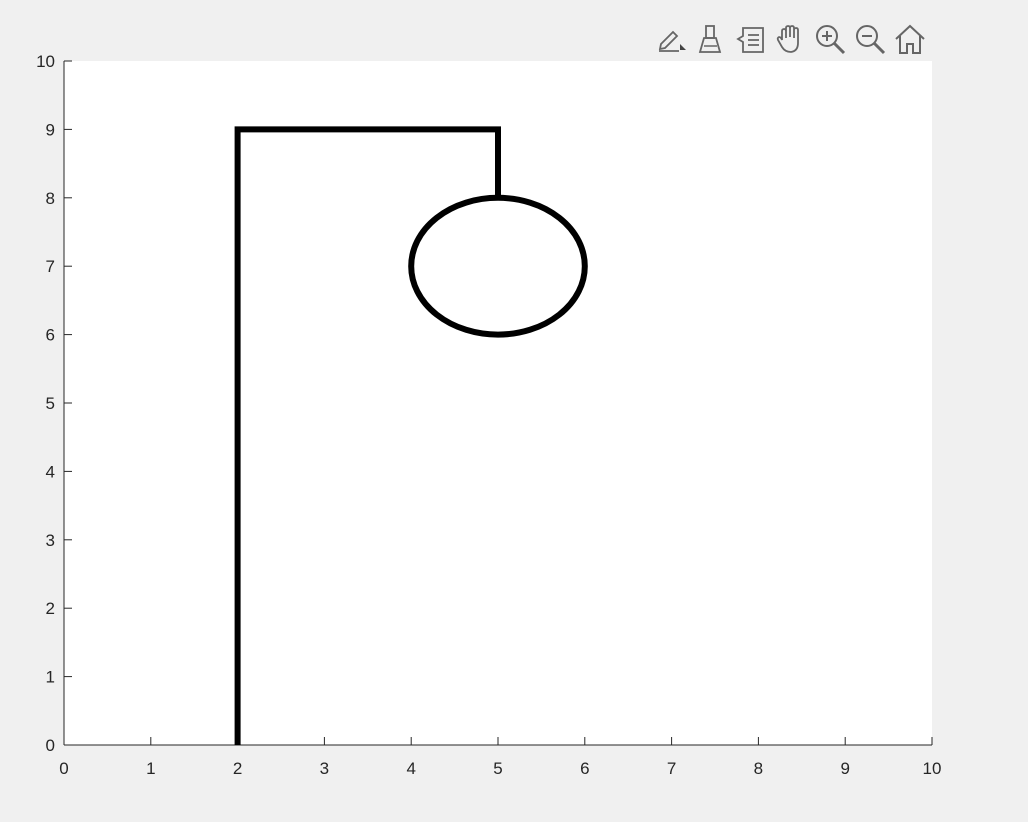 The image size is (1028, 822). I want to click on y-tick-label: 10, so click(45, 61).